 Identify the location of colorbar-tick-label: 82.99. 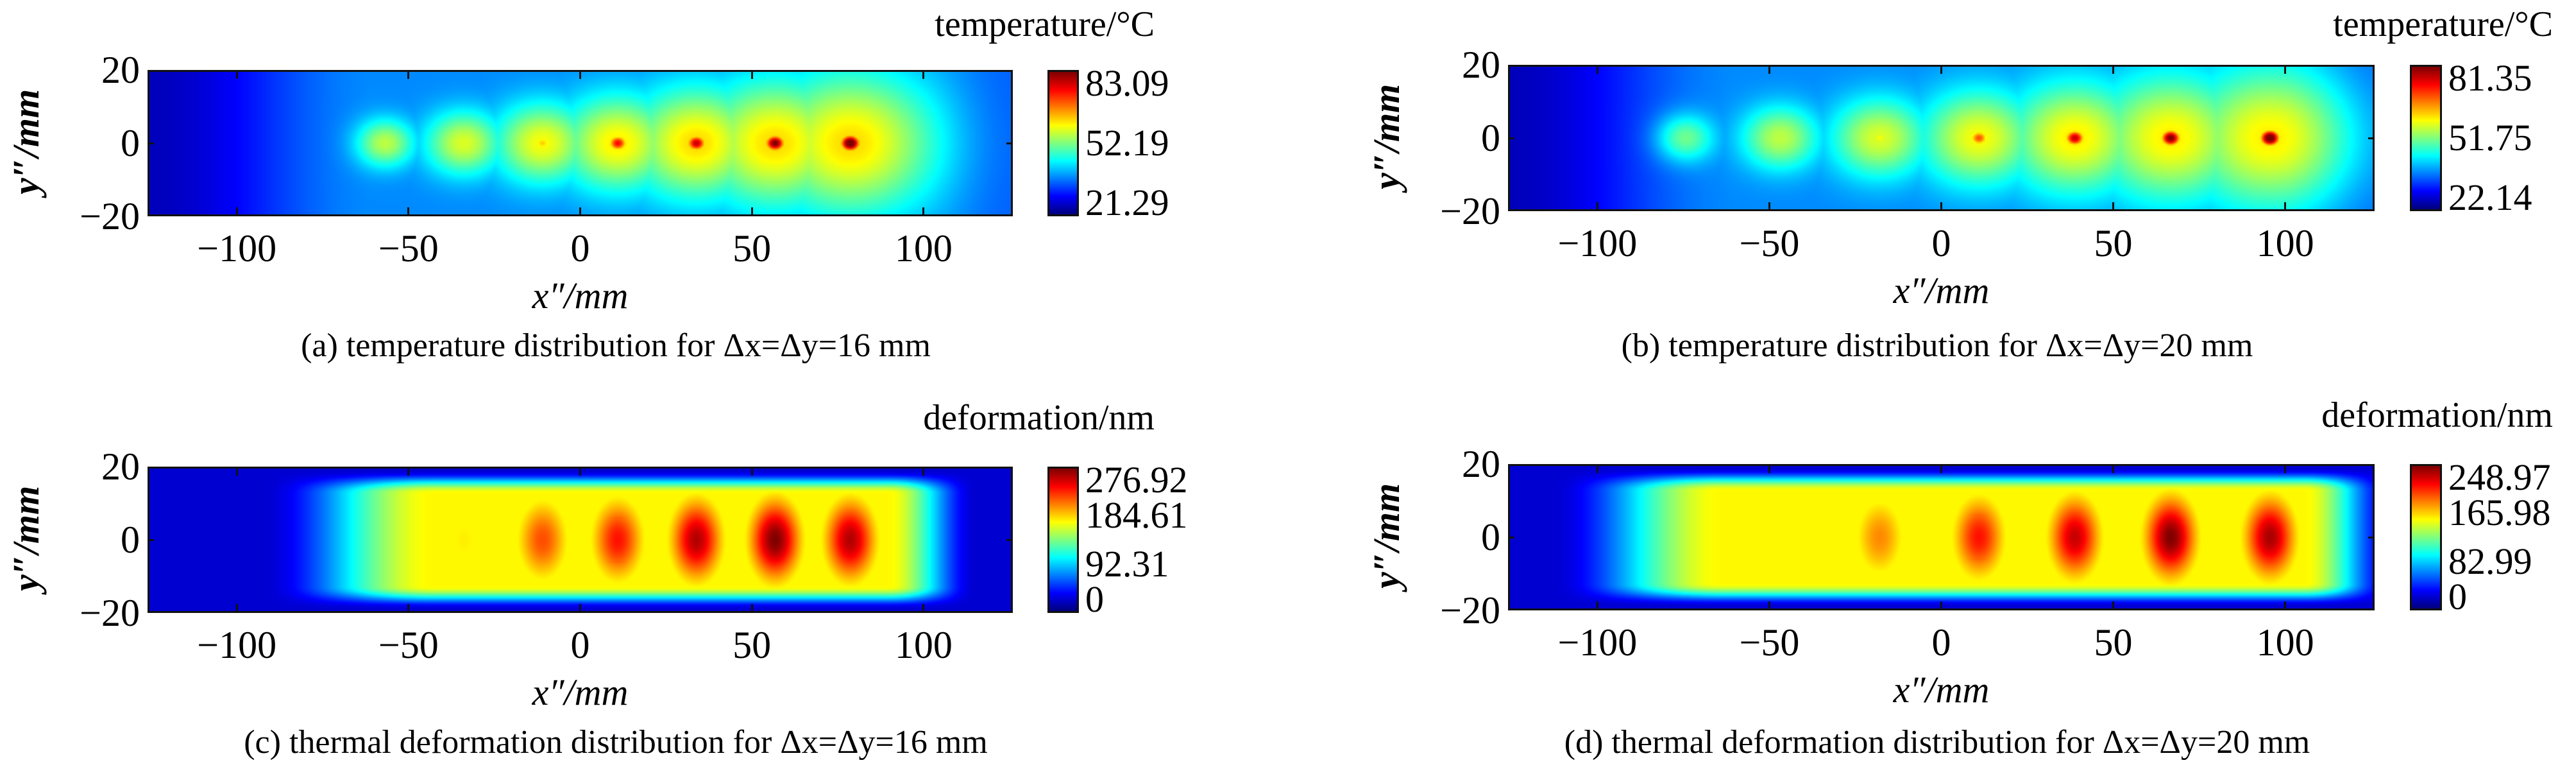
(2490, 561).